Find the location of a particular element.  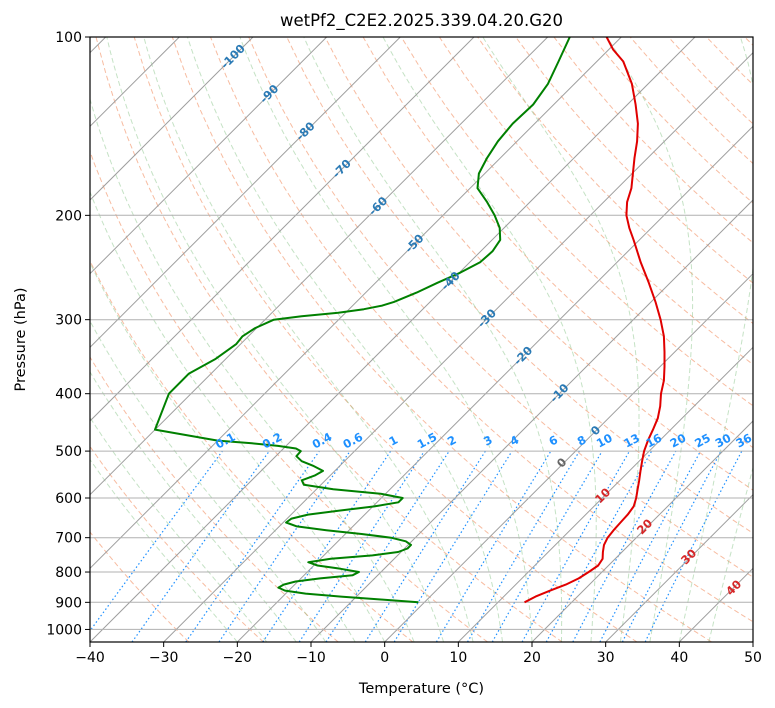

mixing-ratio-label: 2 is located at coordinates (452, 440).